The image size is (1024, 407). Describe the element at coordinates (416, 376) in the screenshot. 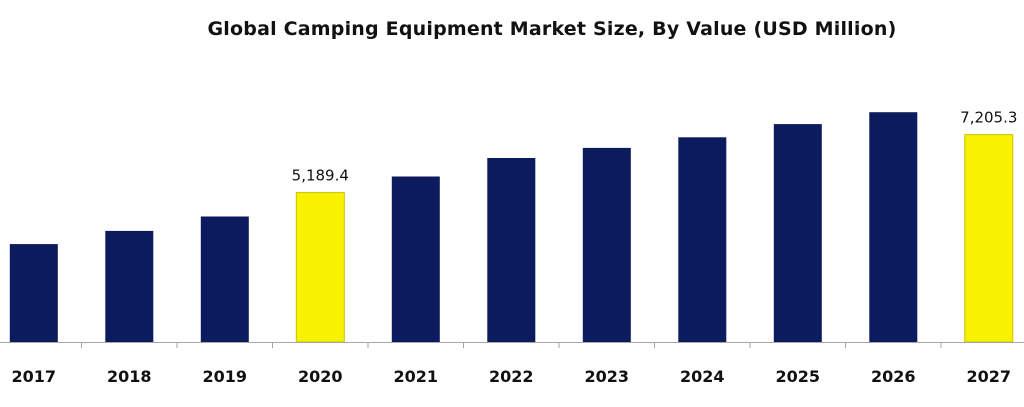

I see `x-tick-label-2021: 2021` at that location.